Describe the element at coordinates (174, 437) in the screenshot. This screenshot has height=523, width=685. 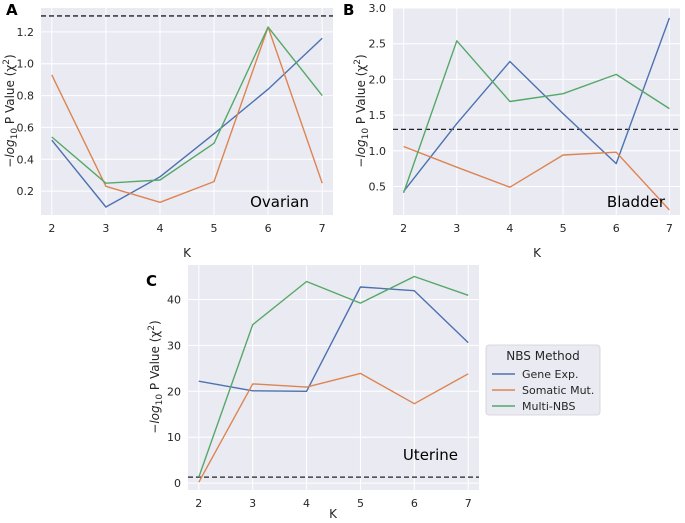
I see `y-tick-label: 10` at that location.